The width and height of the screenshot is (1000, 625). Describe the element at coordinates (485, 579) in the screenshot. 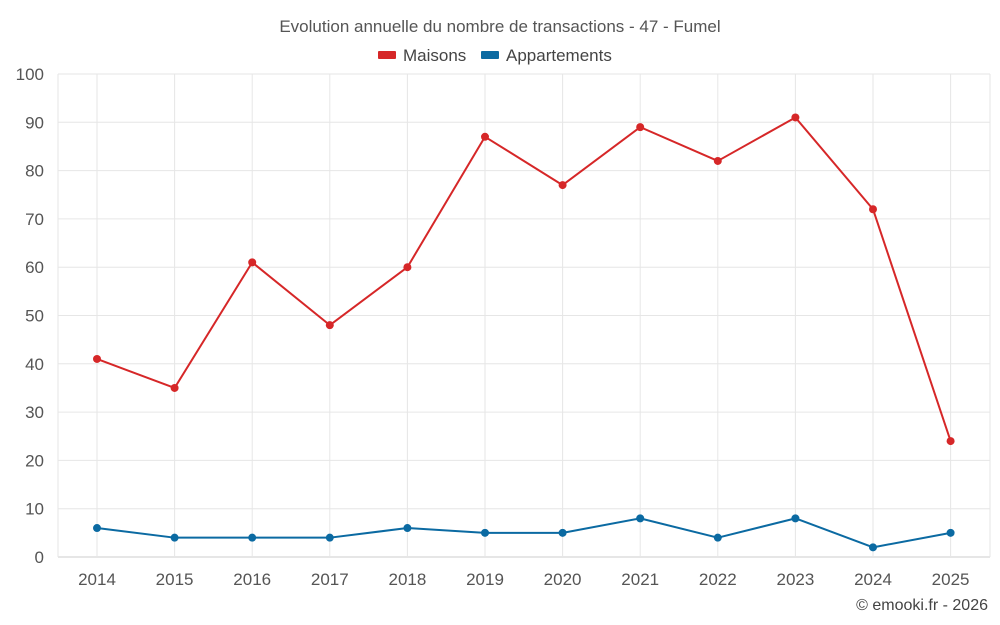

I see `x-tick-label: 2019` at that location.